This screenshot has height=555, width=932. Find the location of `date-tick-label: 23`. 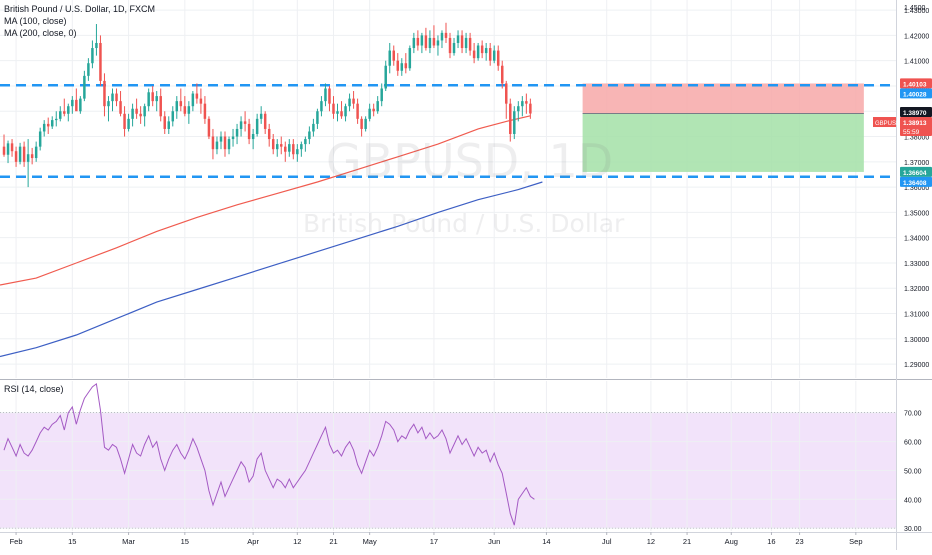

date-tick-label: 23 is located at coordinates (799, 541).